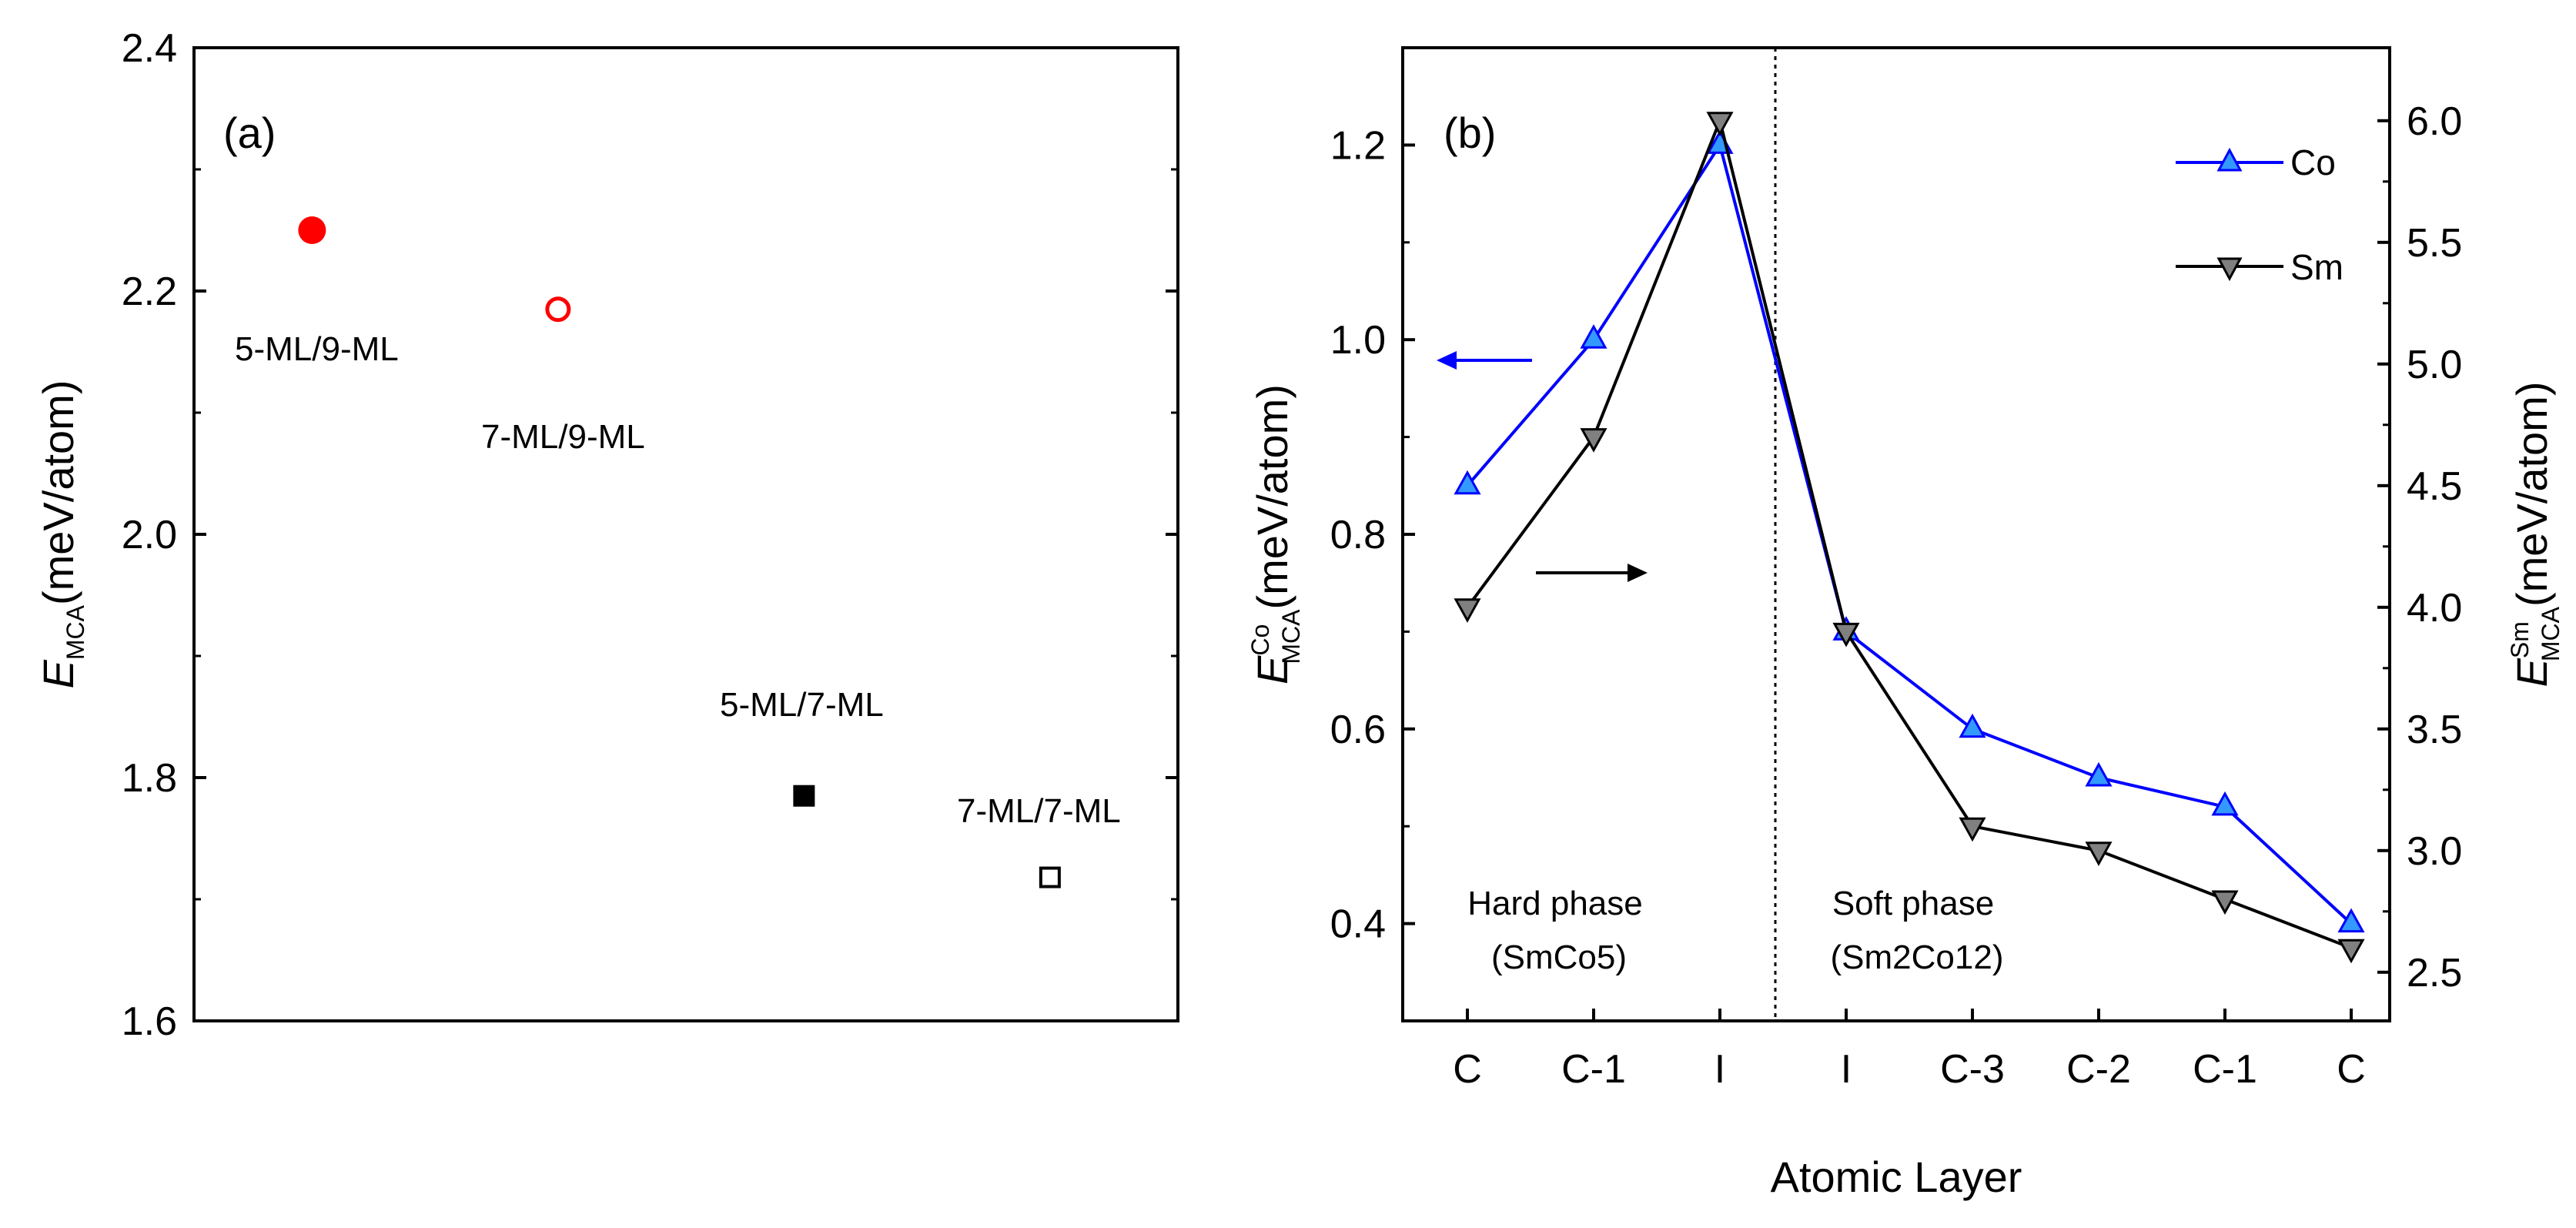 This screenshot has width=2576, height=1228. Describe the element at coordinates (61, 534) in the screenshot. I see `panel-a-y-axis-title: EMCA(meV/atom)` at that location.